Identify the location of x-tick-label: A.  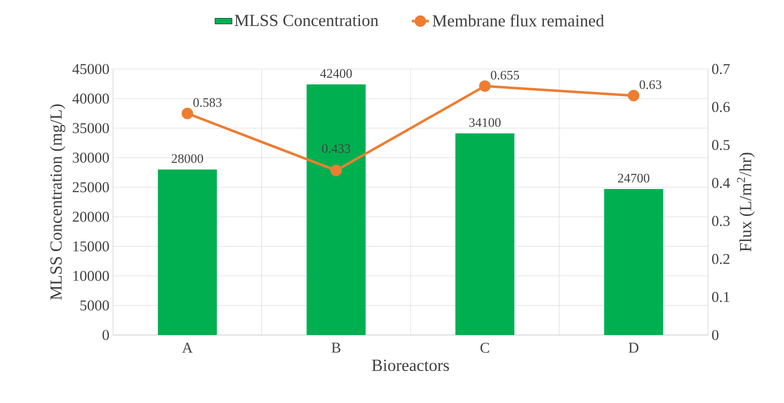
(187, 347).